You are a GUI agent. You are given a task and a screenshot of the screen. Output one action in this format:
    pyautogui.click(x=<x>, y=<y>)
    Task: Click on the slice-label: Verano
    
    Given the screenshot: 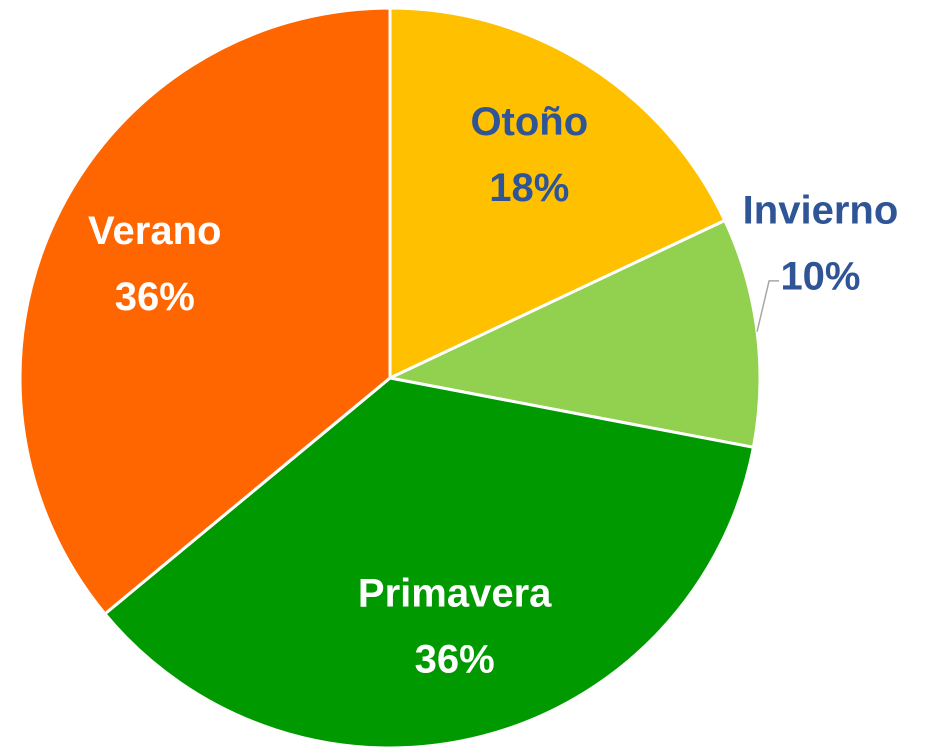 What is the action you would take?
    pyautogui.click(x=154, y=231)
    